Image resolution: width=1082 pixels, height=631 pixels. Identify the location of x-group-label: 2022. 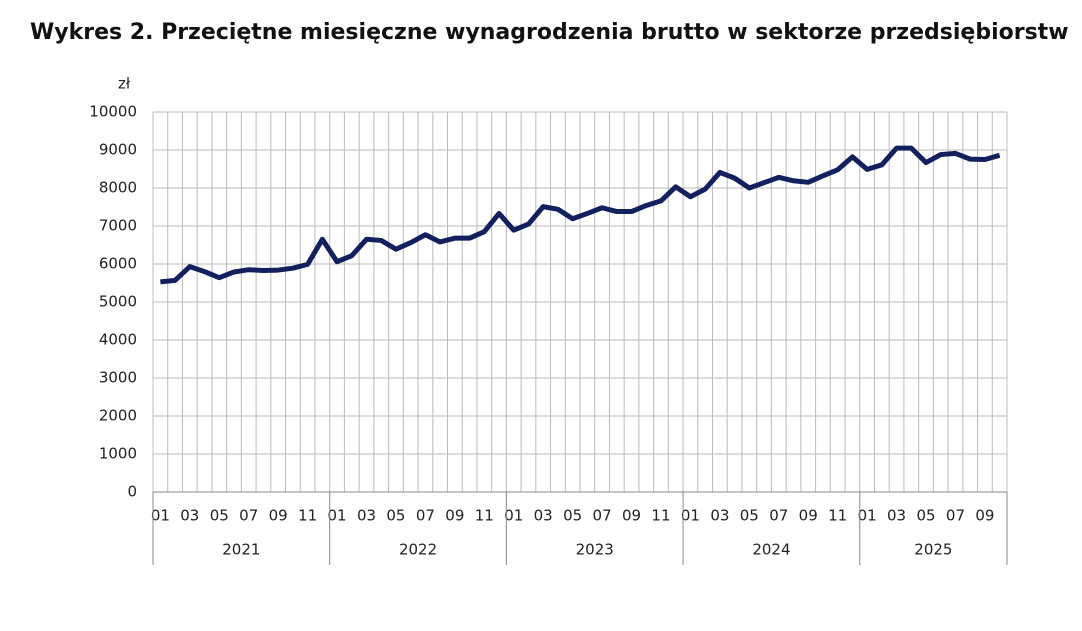
(418, 550).